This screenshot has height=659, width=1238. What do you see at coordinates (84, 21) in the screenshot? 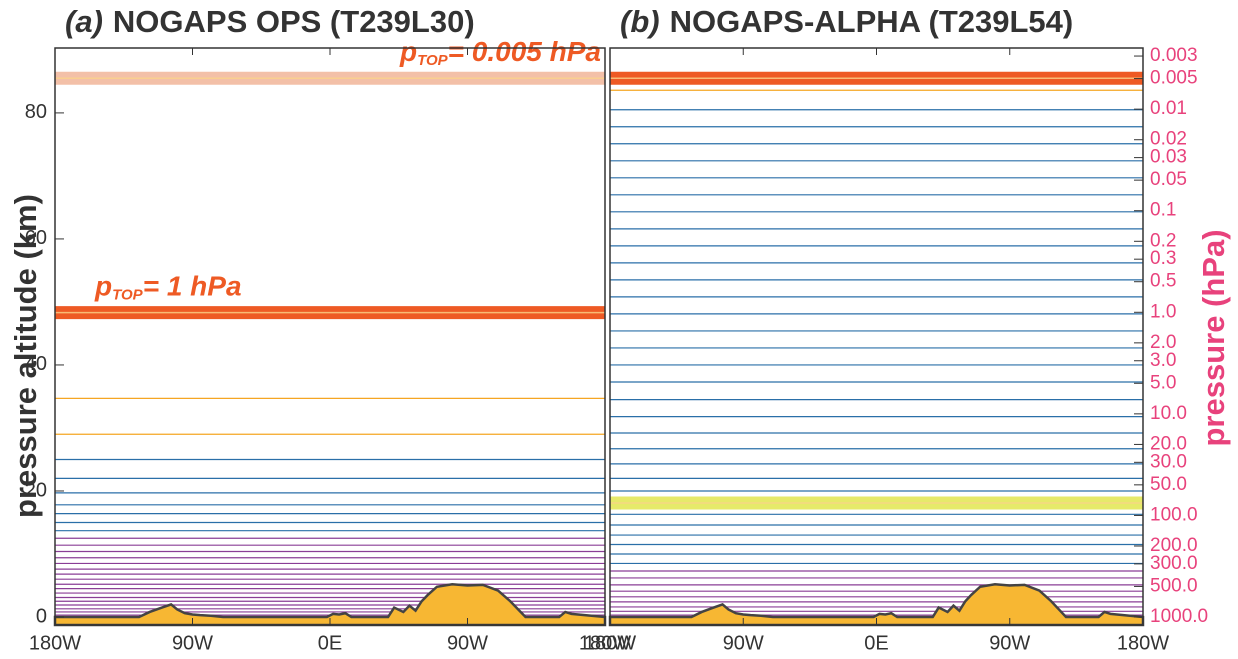
I see `title-prefix: (a)` at bounding box center [84, 21].